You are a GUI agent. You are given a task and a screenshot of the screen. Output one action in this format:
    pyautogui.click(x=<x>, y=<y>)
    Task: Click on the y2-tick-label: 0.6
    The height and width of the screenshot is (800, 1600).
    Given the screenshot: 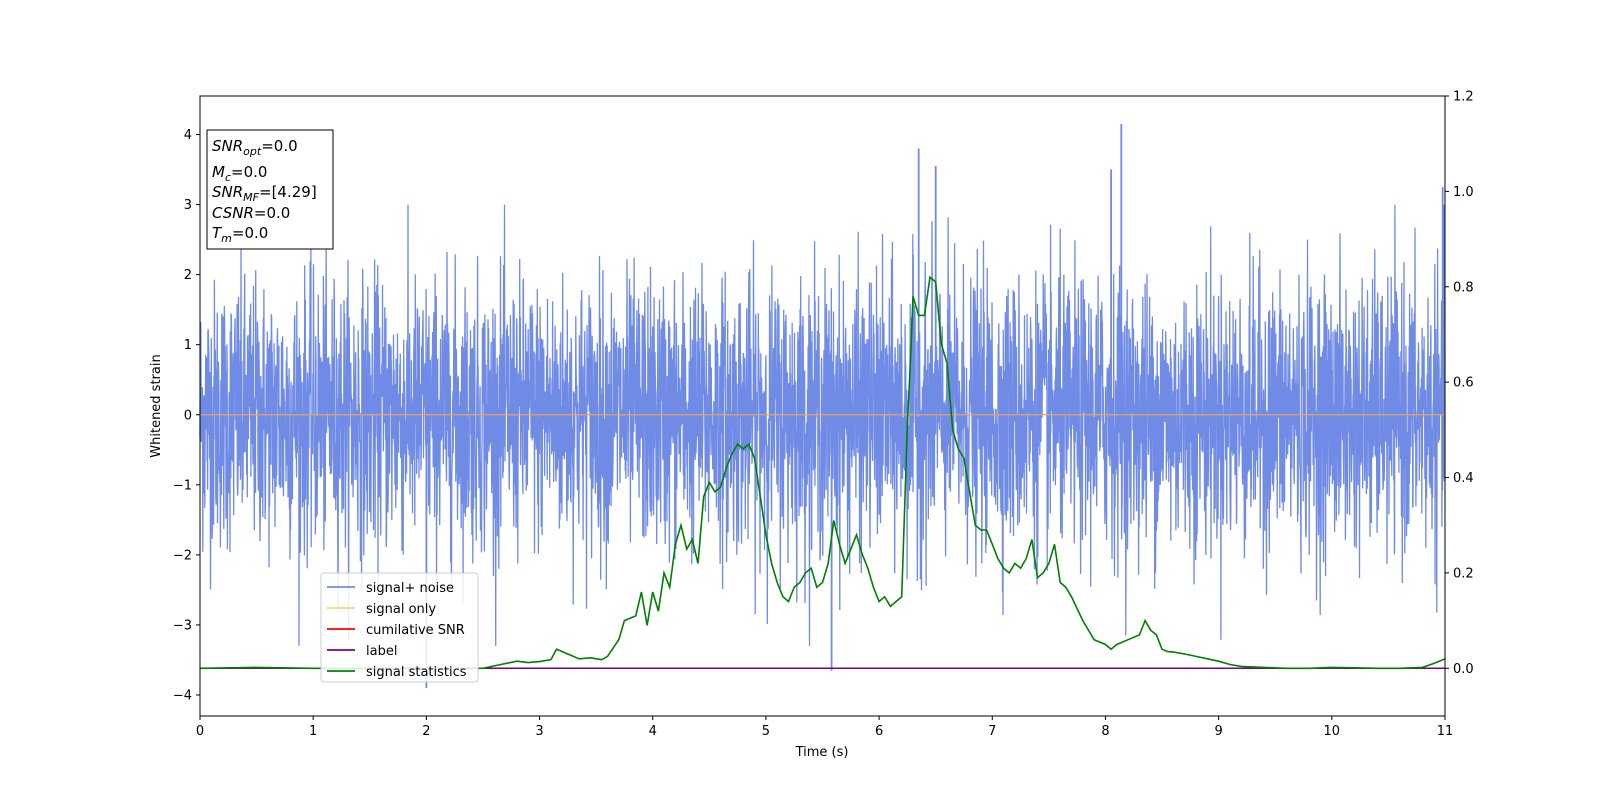 What is the action you would take?
    pyautogui.click(x=1463, y=383)
    